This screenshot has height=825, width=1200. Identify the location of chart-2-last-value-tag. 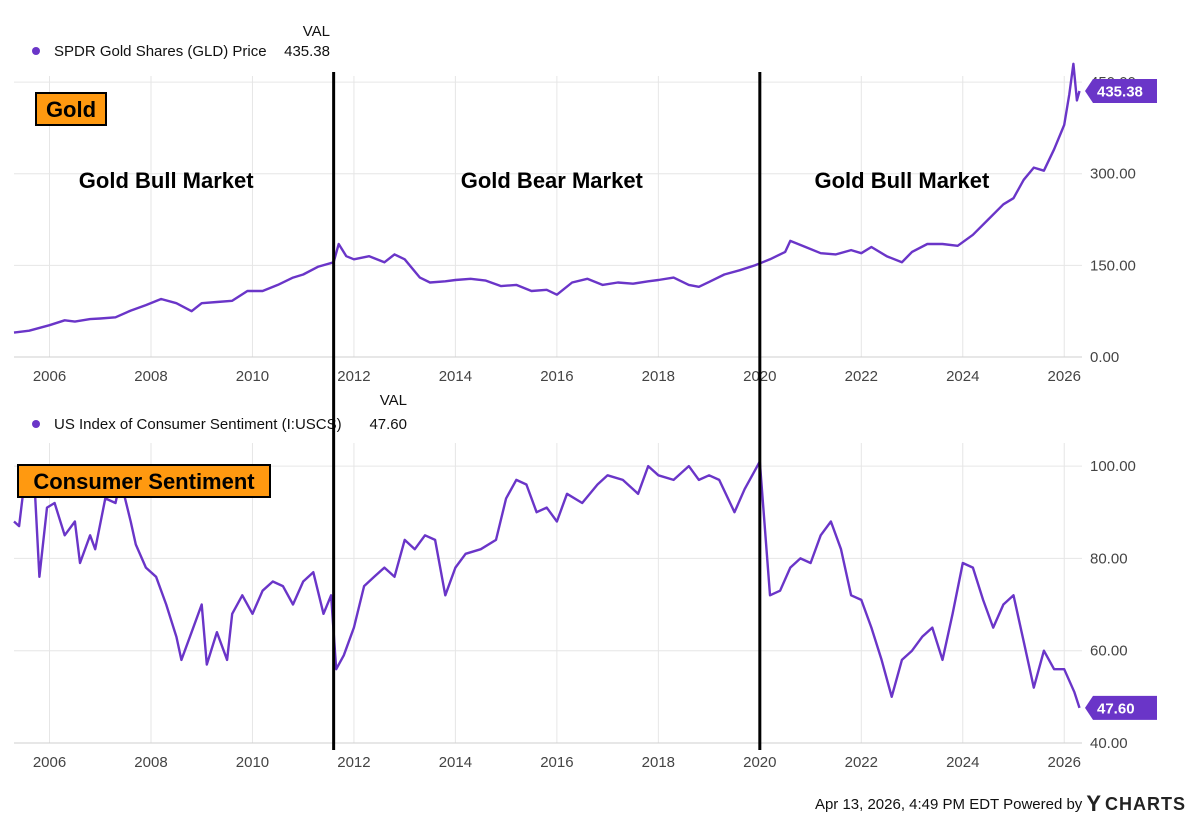
(1121, 707).